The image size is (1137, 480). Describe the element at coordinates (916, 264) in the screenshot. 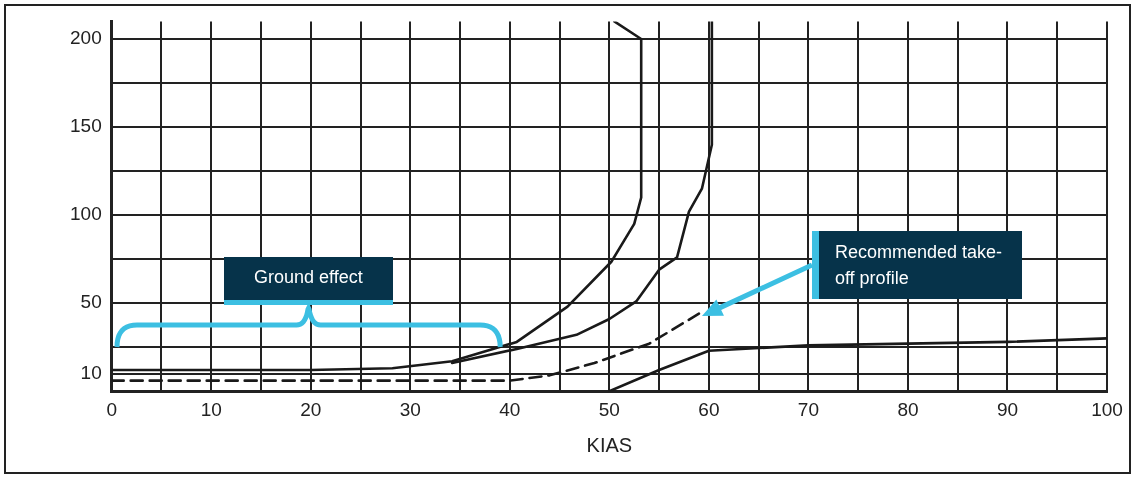

I see `callout-box: Recommended take-off profile` at that location.